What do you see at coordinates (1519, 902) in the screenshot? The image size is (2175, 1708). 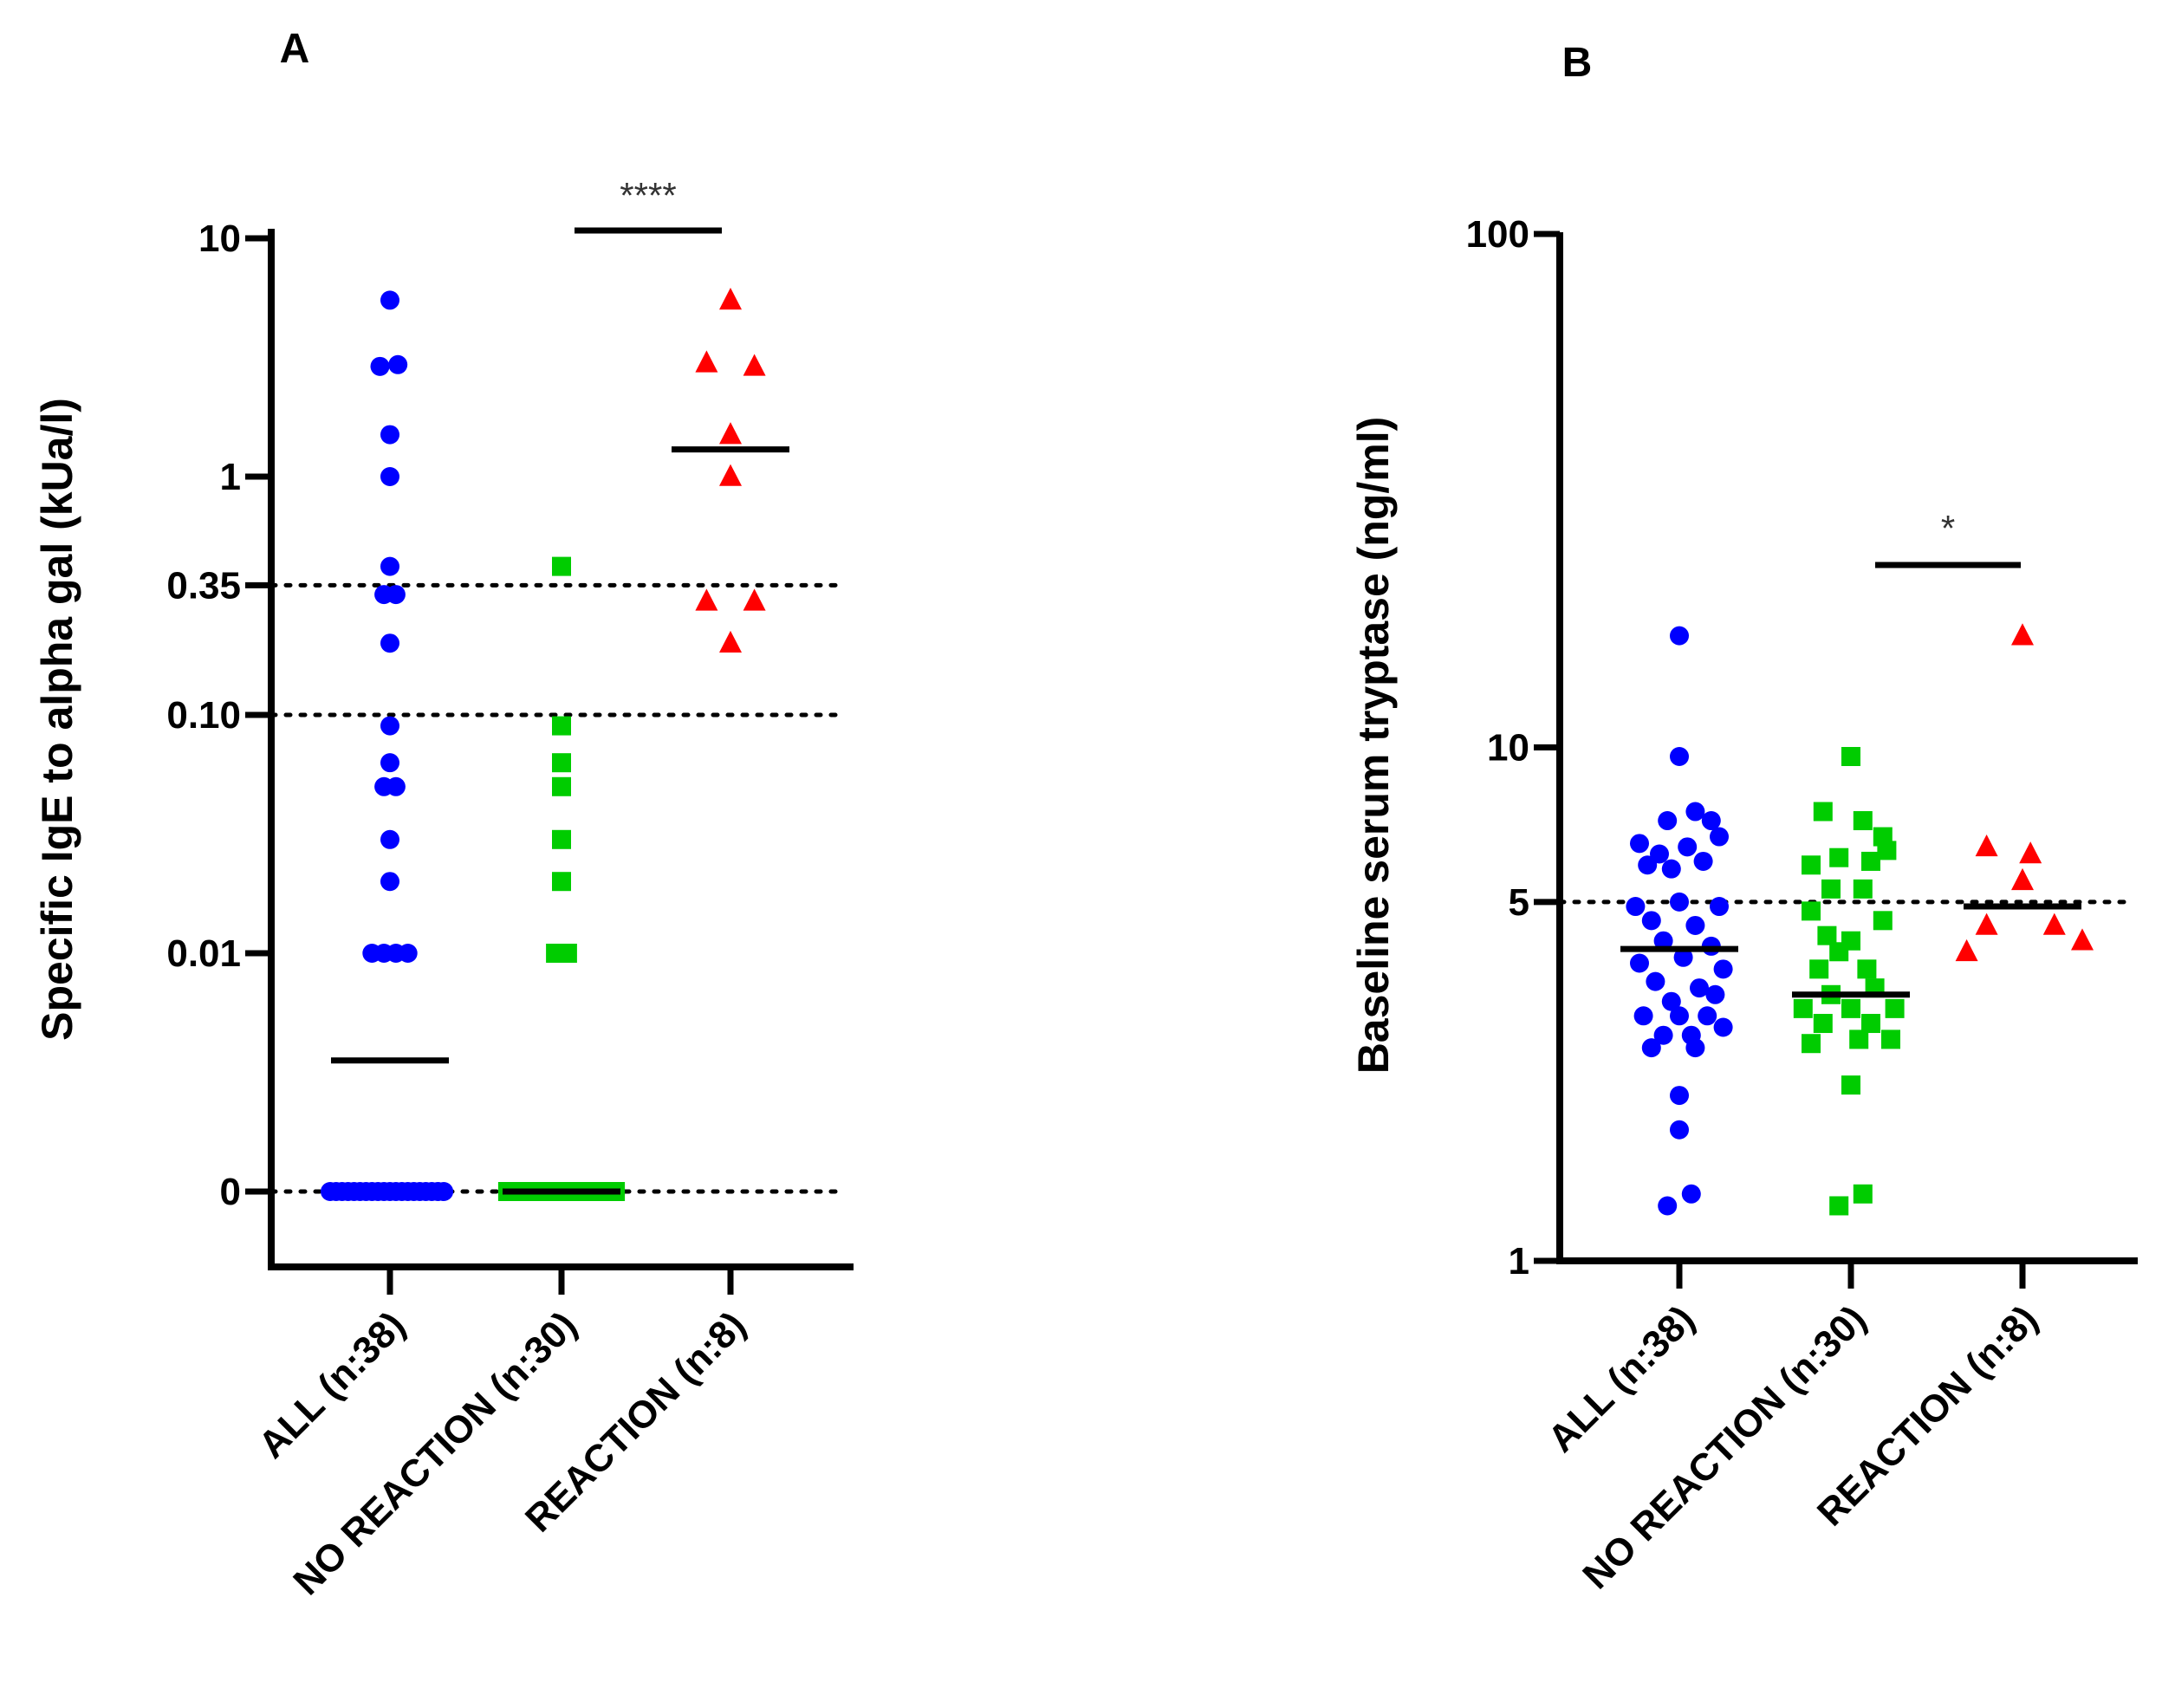 I see `y-tick-label: 5` at bounding box center [1519, 902].